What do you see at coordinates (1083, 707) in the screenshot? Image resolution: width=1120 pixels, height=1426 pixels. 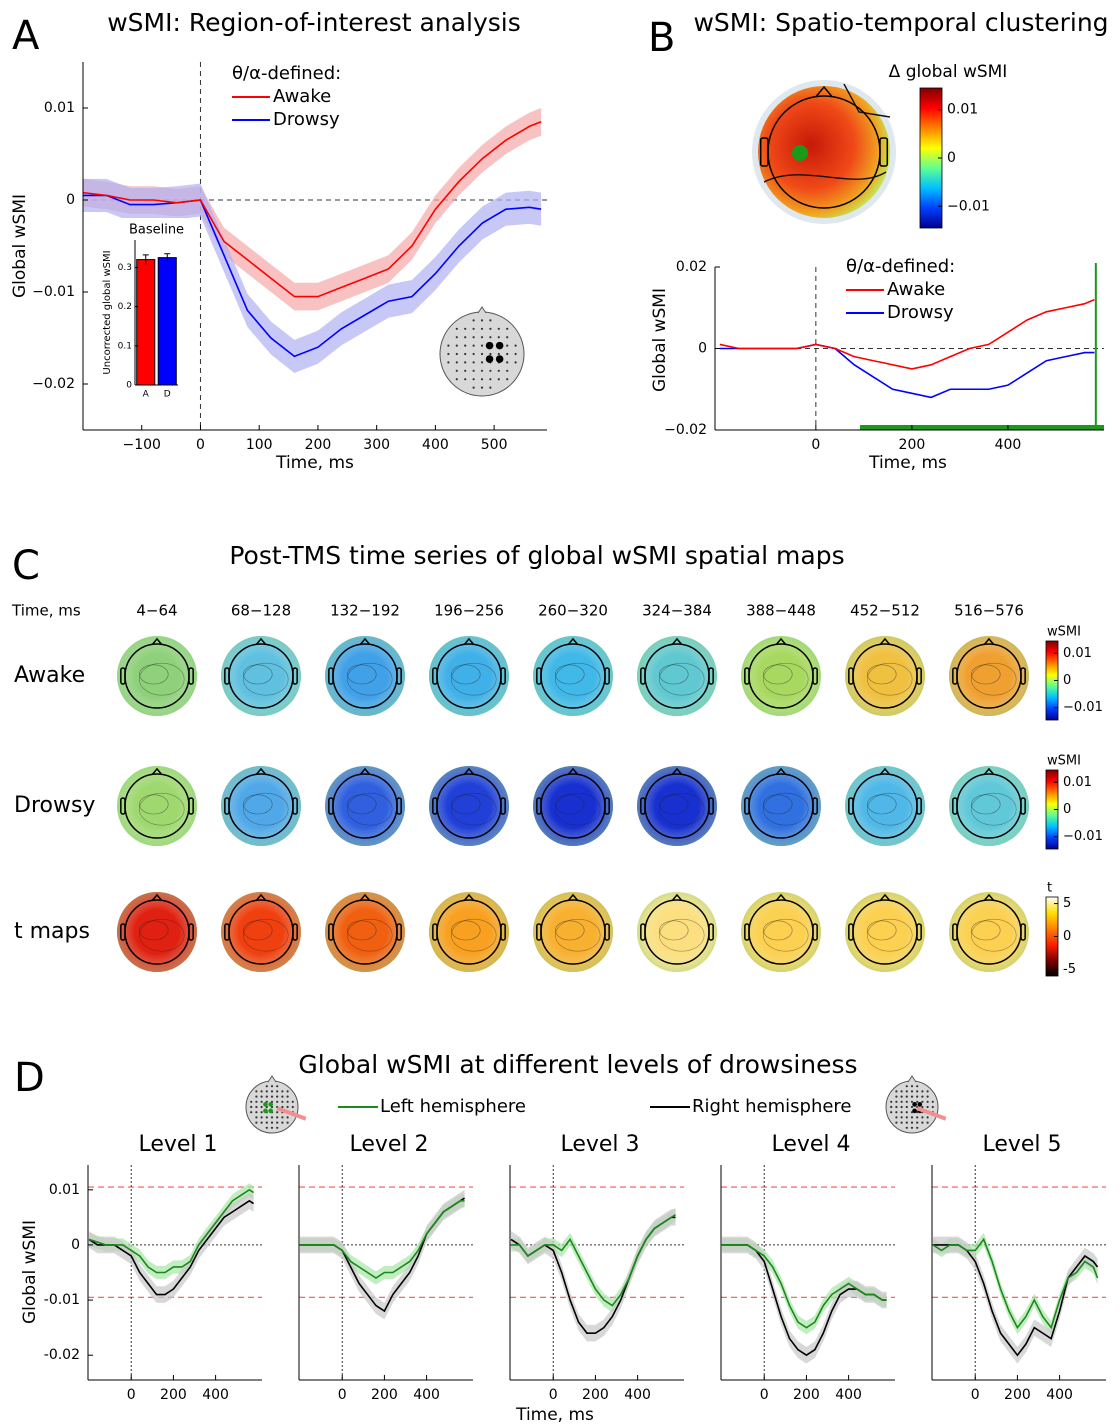 I see `colorbar-tick-label: −0.01` at bounding box center [1083, 707].